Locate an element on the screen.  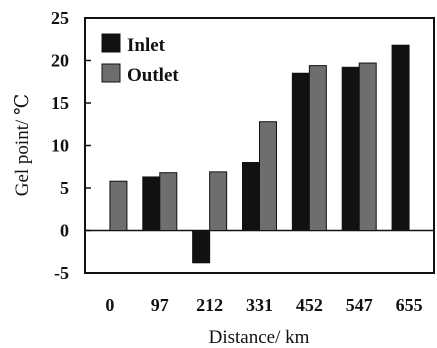
y-axis: -5 0 5 10 15 20 25 is located at coordinates (71, 145).